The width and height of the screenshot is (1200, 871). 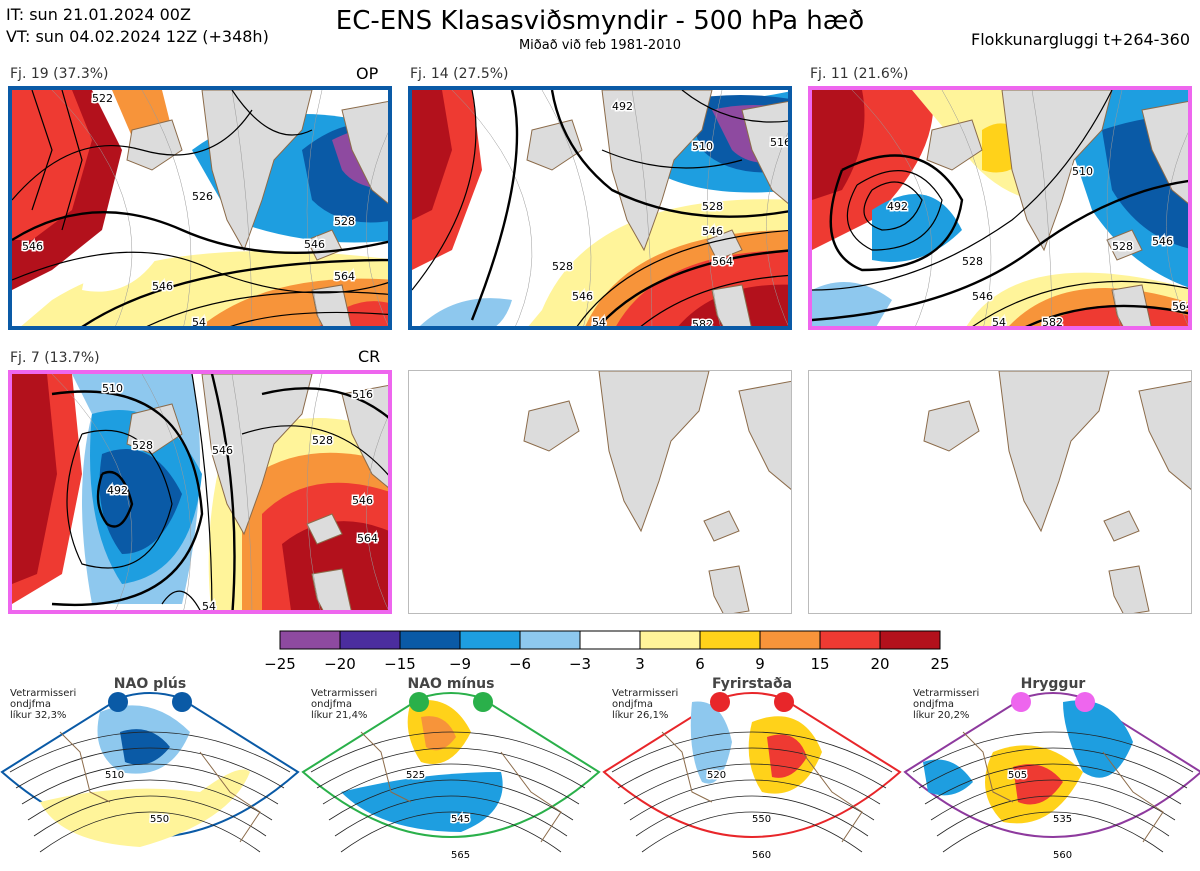 What do you see at coordinates (150, 684) in the screenshot?
I see `regime-name: NAO plús` at bounding box center [150, 684].